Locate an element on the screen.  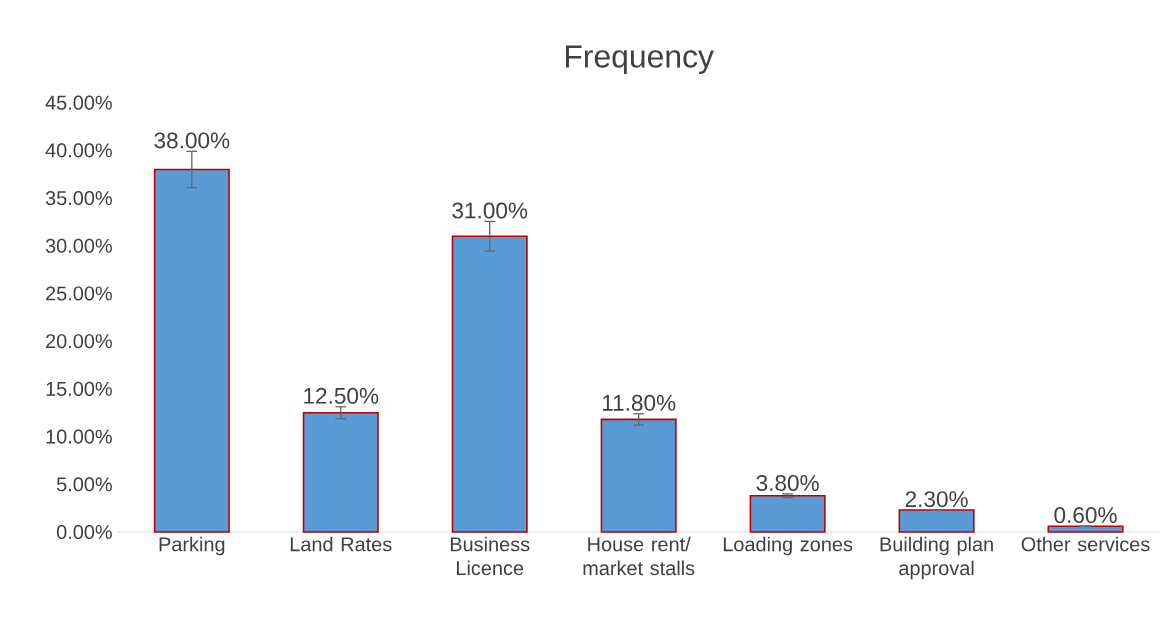
x-tick-label: Building plan approval is located at coordinates (936, 558).